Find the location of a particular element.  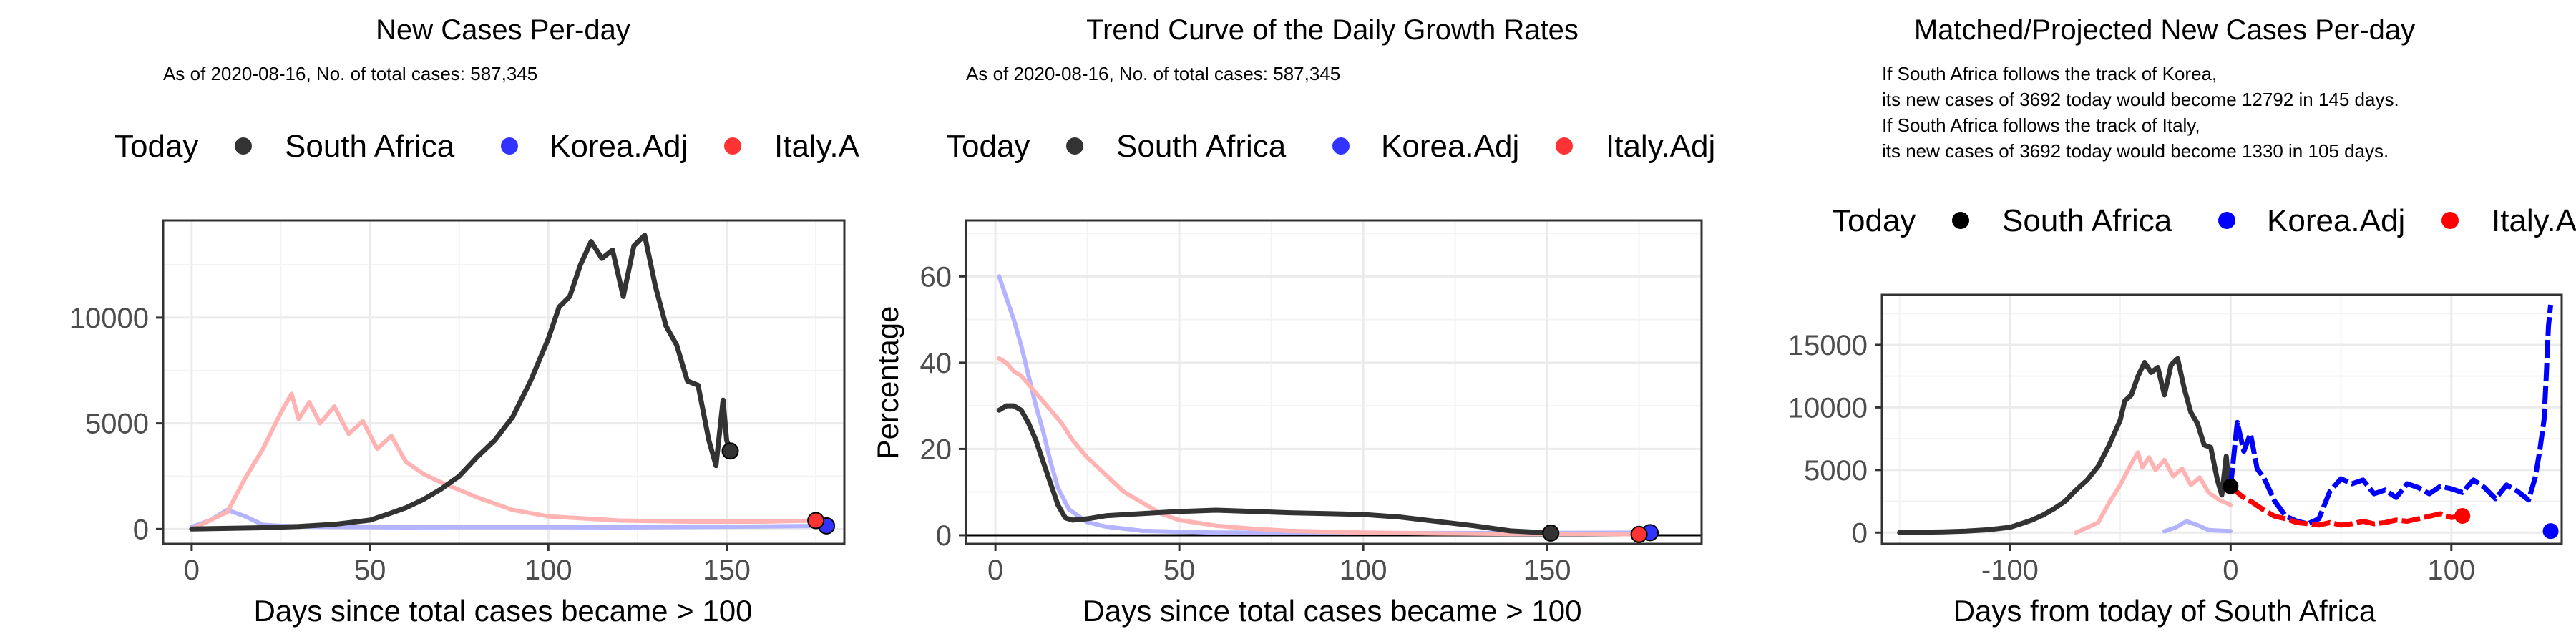

chart1-y-tick-label: 10000 is located at coordinates (109, 318).